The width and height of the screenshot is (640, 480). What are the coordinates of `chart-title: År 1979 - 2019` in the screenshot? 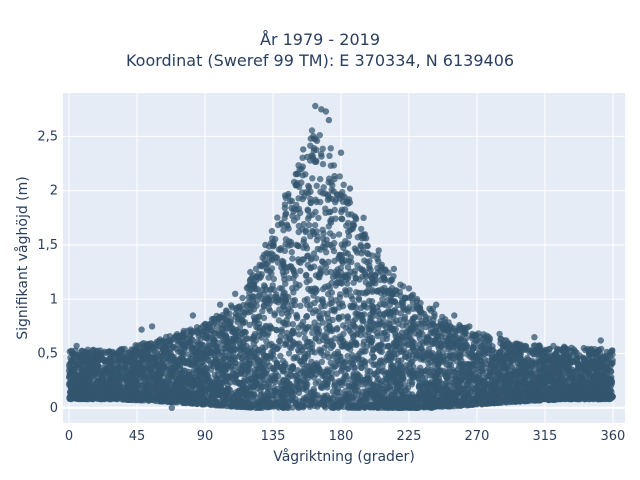 It's located at (320, 39).